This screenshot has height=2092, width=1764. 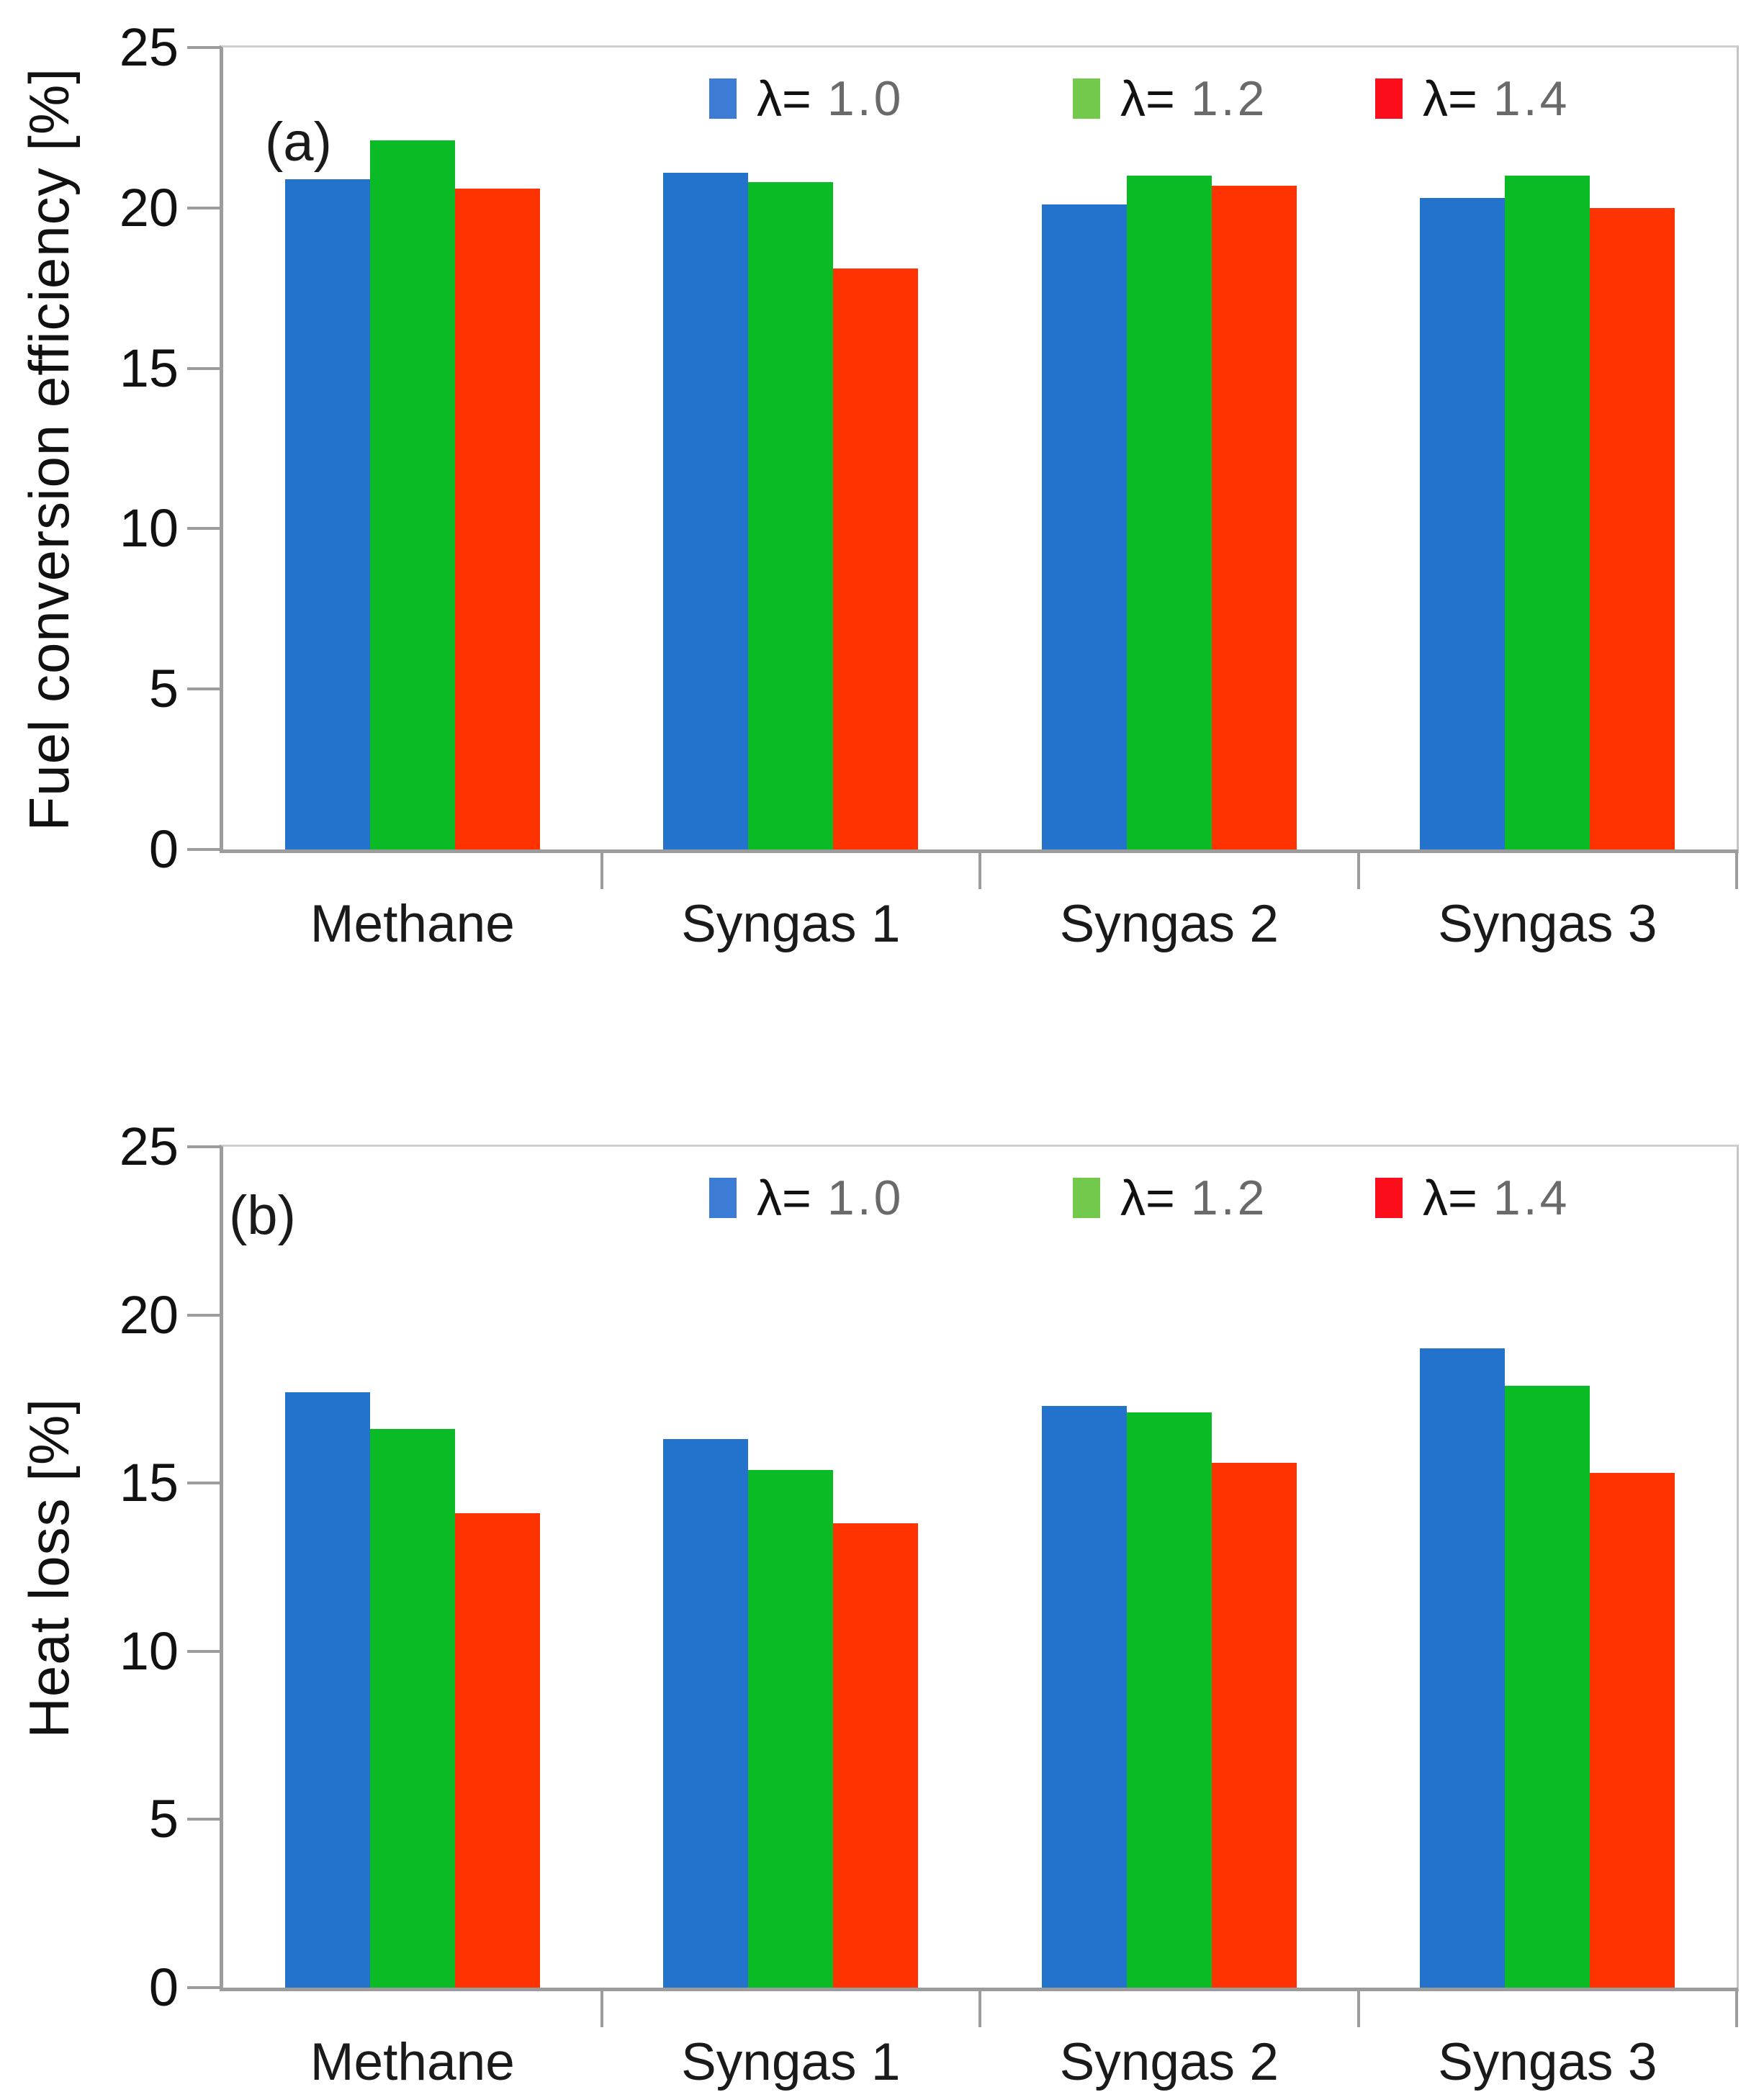 I want to click on bar-a-syngas3-λ=1.0, so click(x=1463, y=524).